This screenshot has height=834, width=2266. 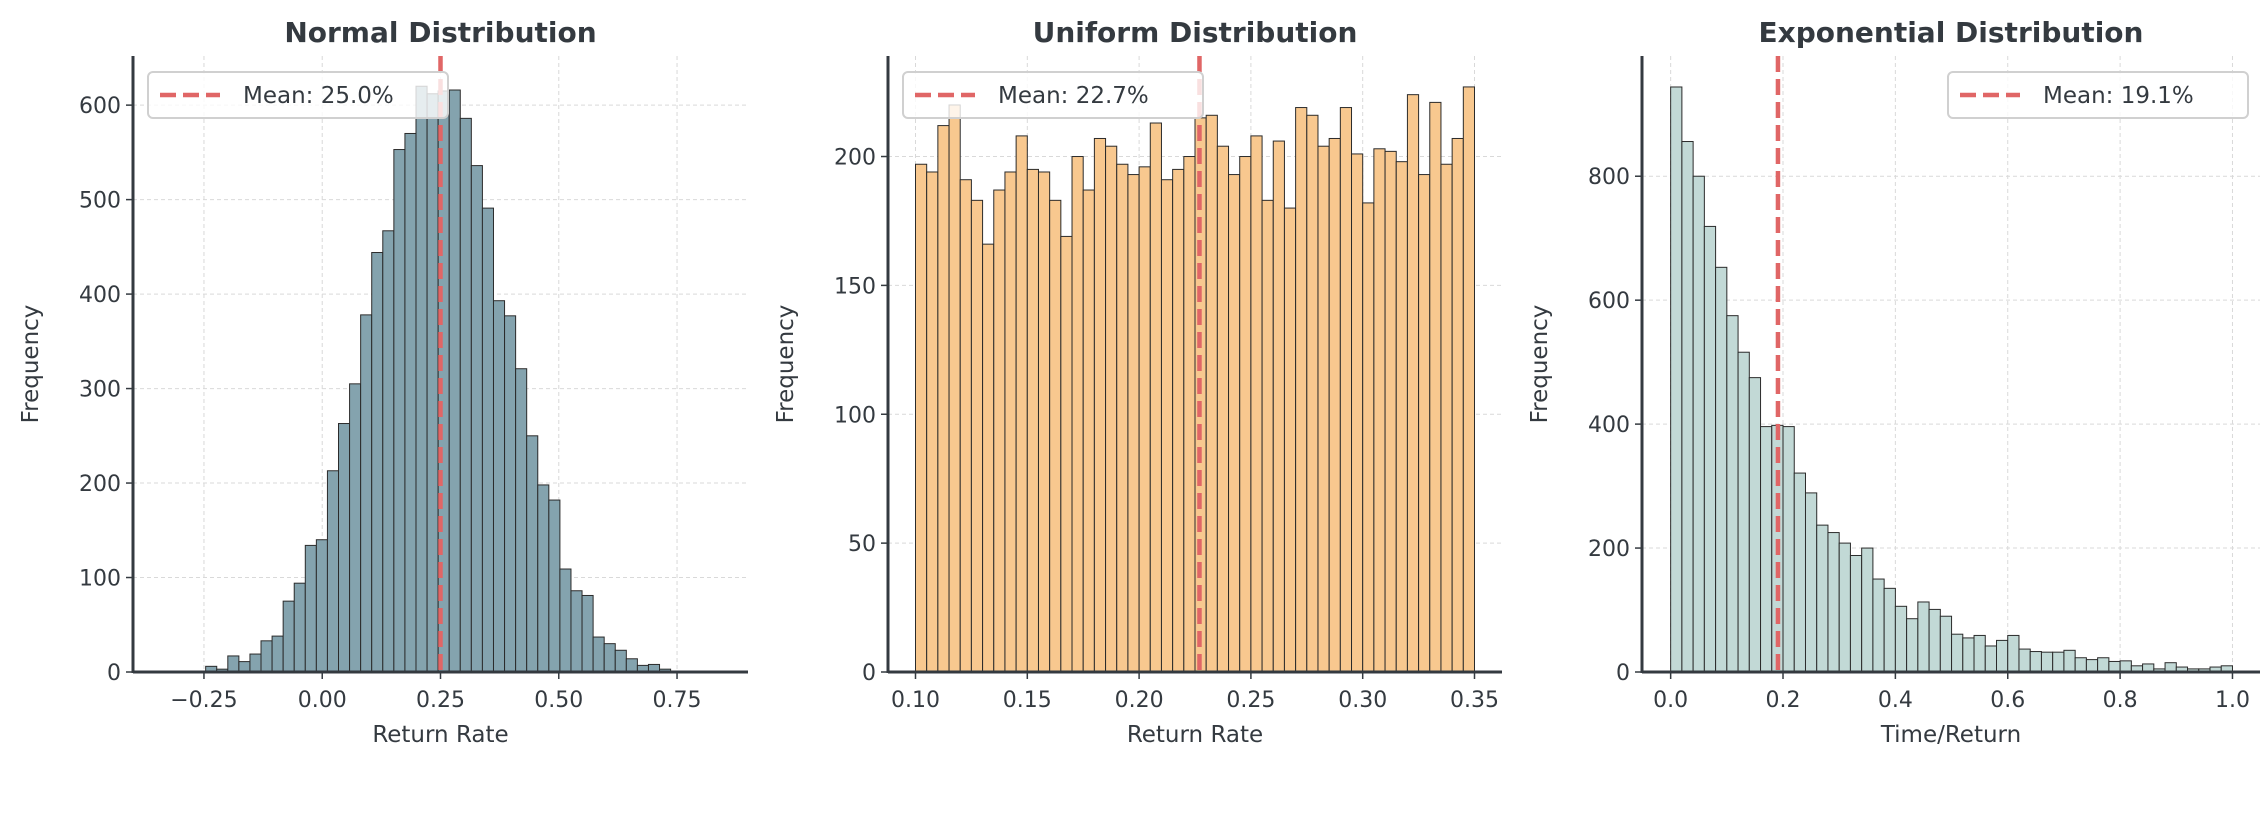 I want to click on y-tick-label: 100, so click(x=100, y=579).